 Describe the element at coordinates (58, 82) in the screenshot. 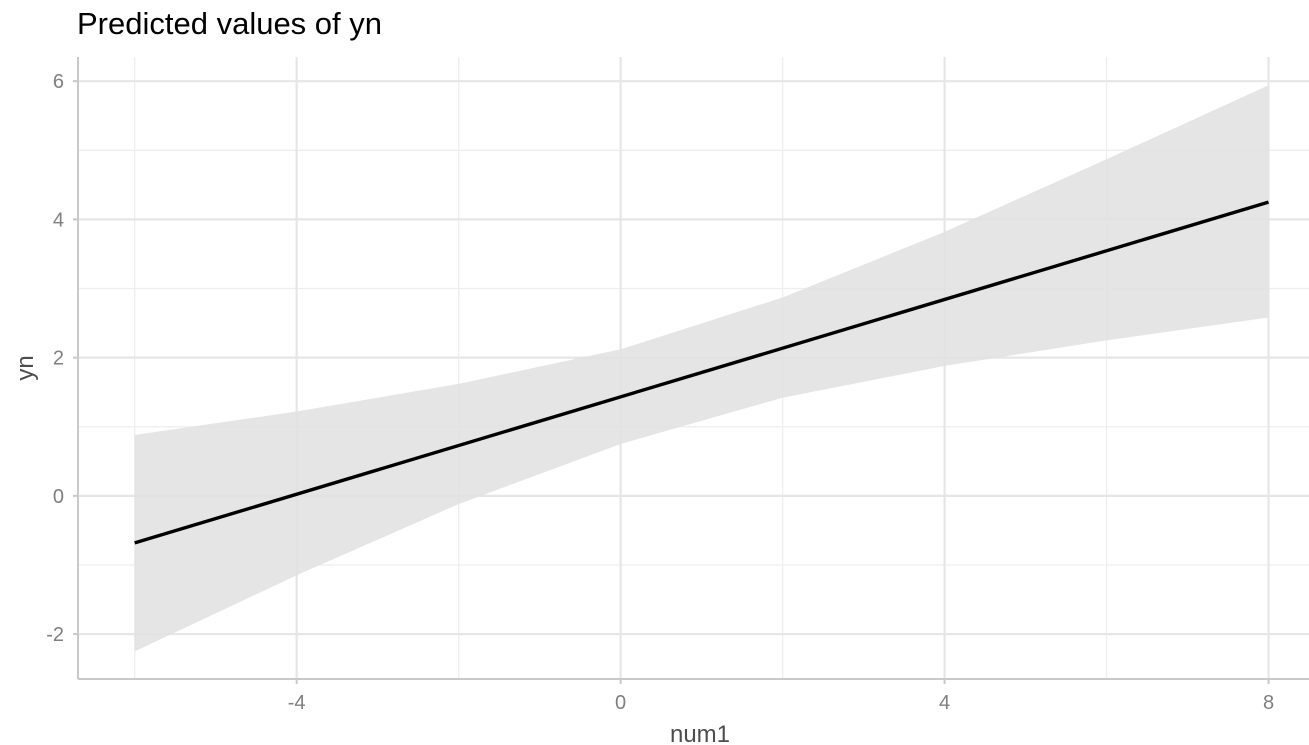

I see `y-tick-label: 6` at that location.